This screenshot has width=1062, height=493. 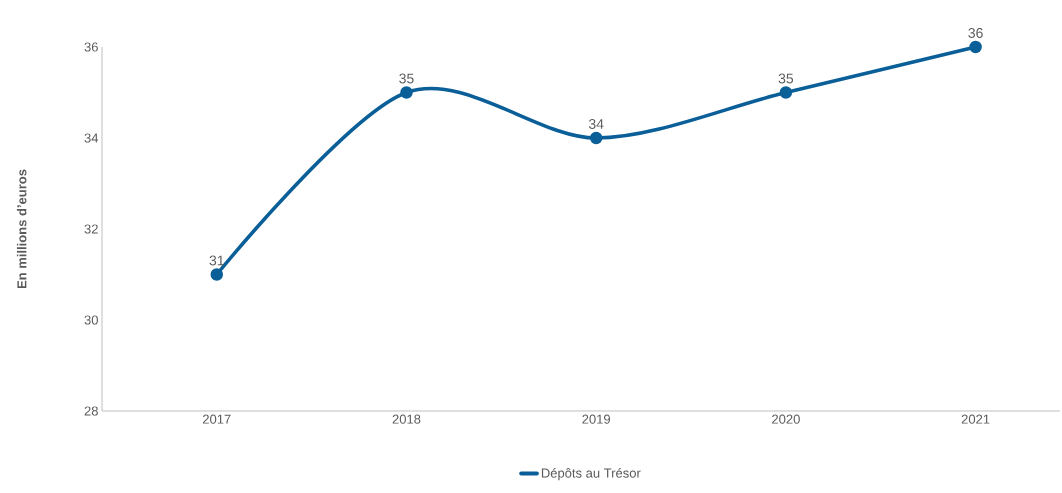 What do you see at coordinates (21, 229) in the screenshot?
I see `y-axis-title: En millions d’euros` at bounding box center [21, 229].